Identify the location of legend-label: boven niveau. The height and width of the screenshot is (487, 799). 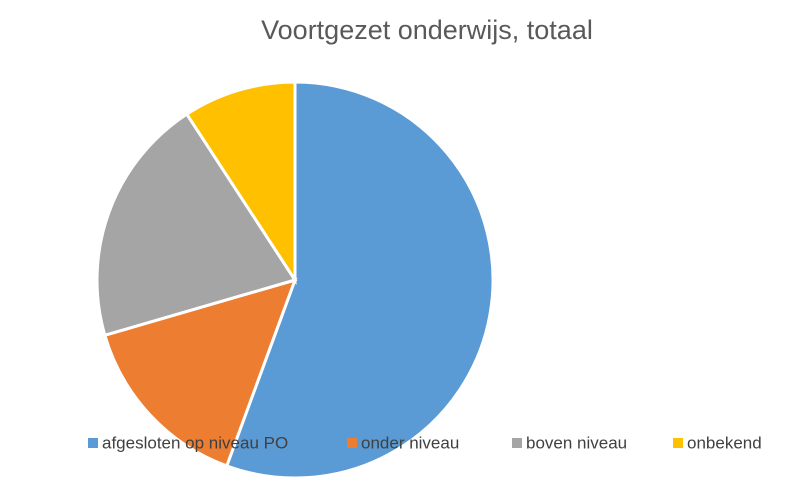
(576, 442).